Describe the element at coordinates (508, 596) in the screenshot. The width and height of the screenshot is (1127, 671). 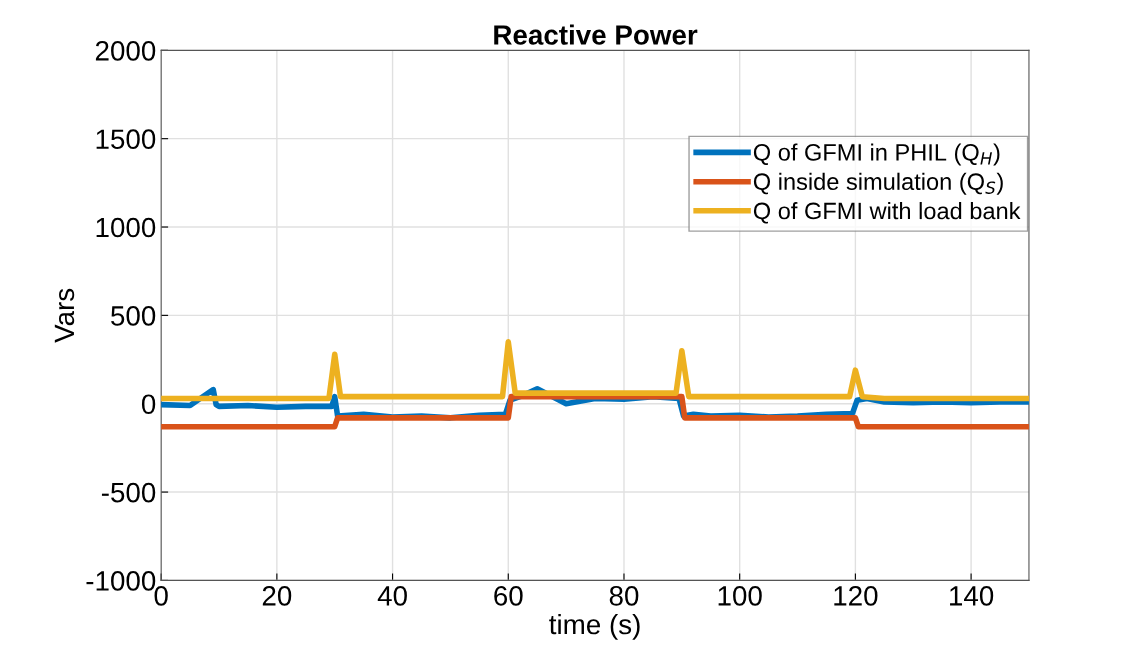
I see `x-tick-label: 60` at that location.